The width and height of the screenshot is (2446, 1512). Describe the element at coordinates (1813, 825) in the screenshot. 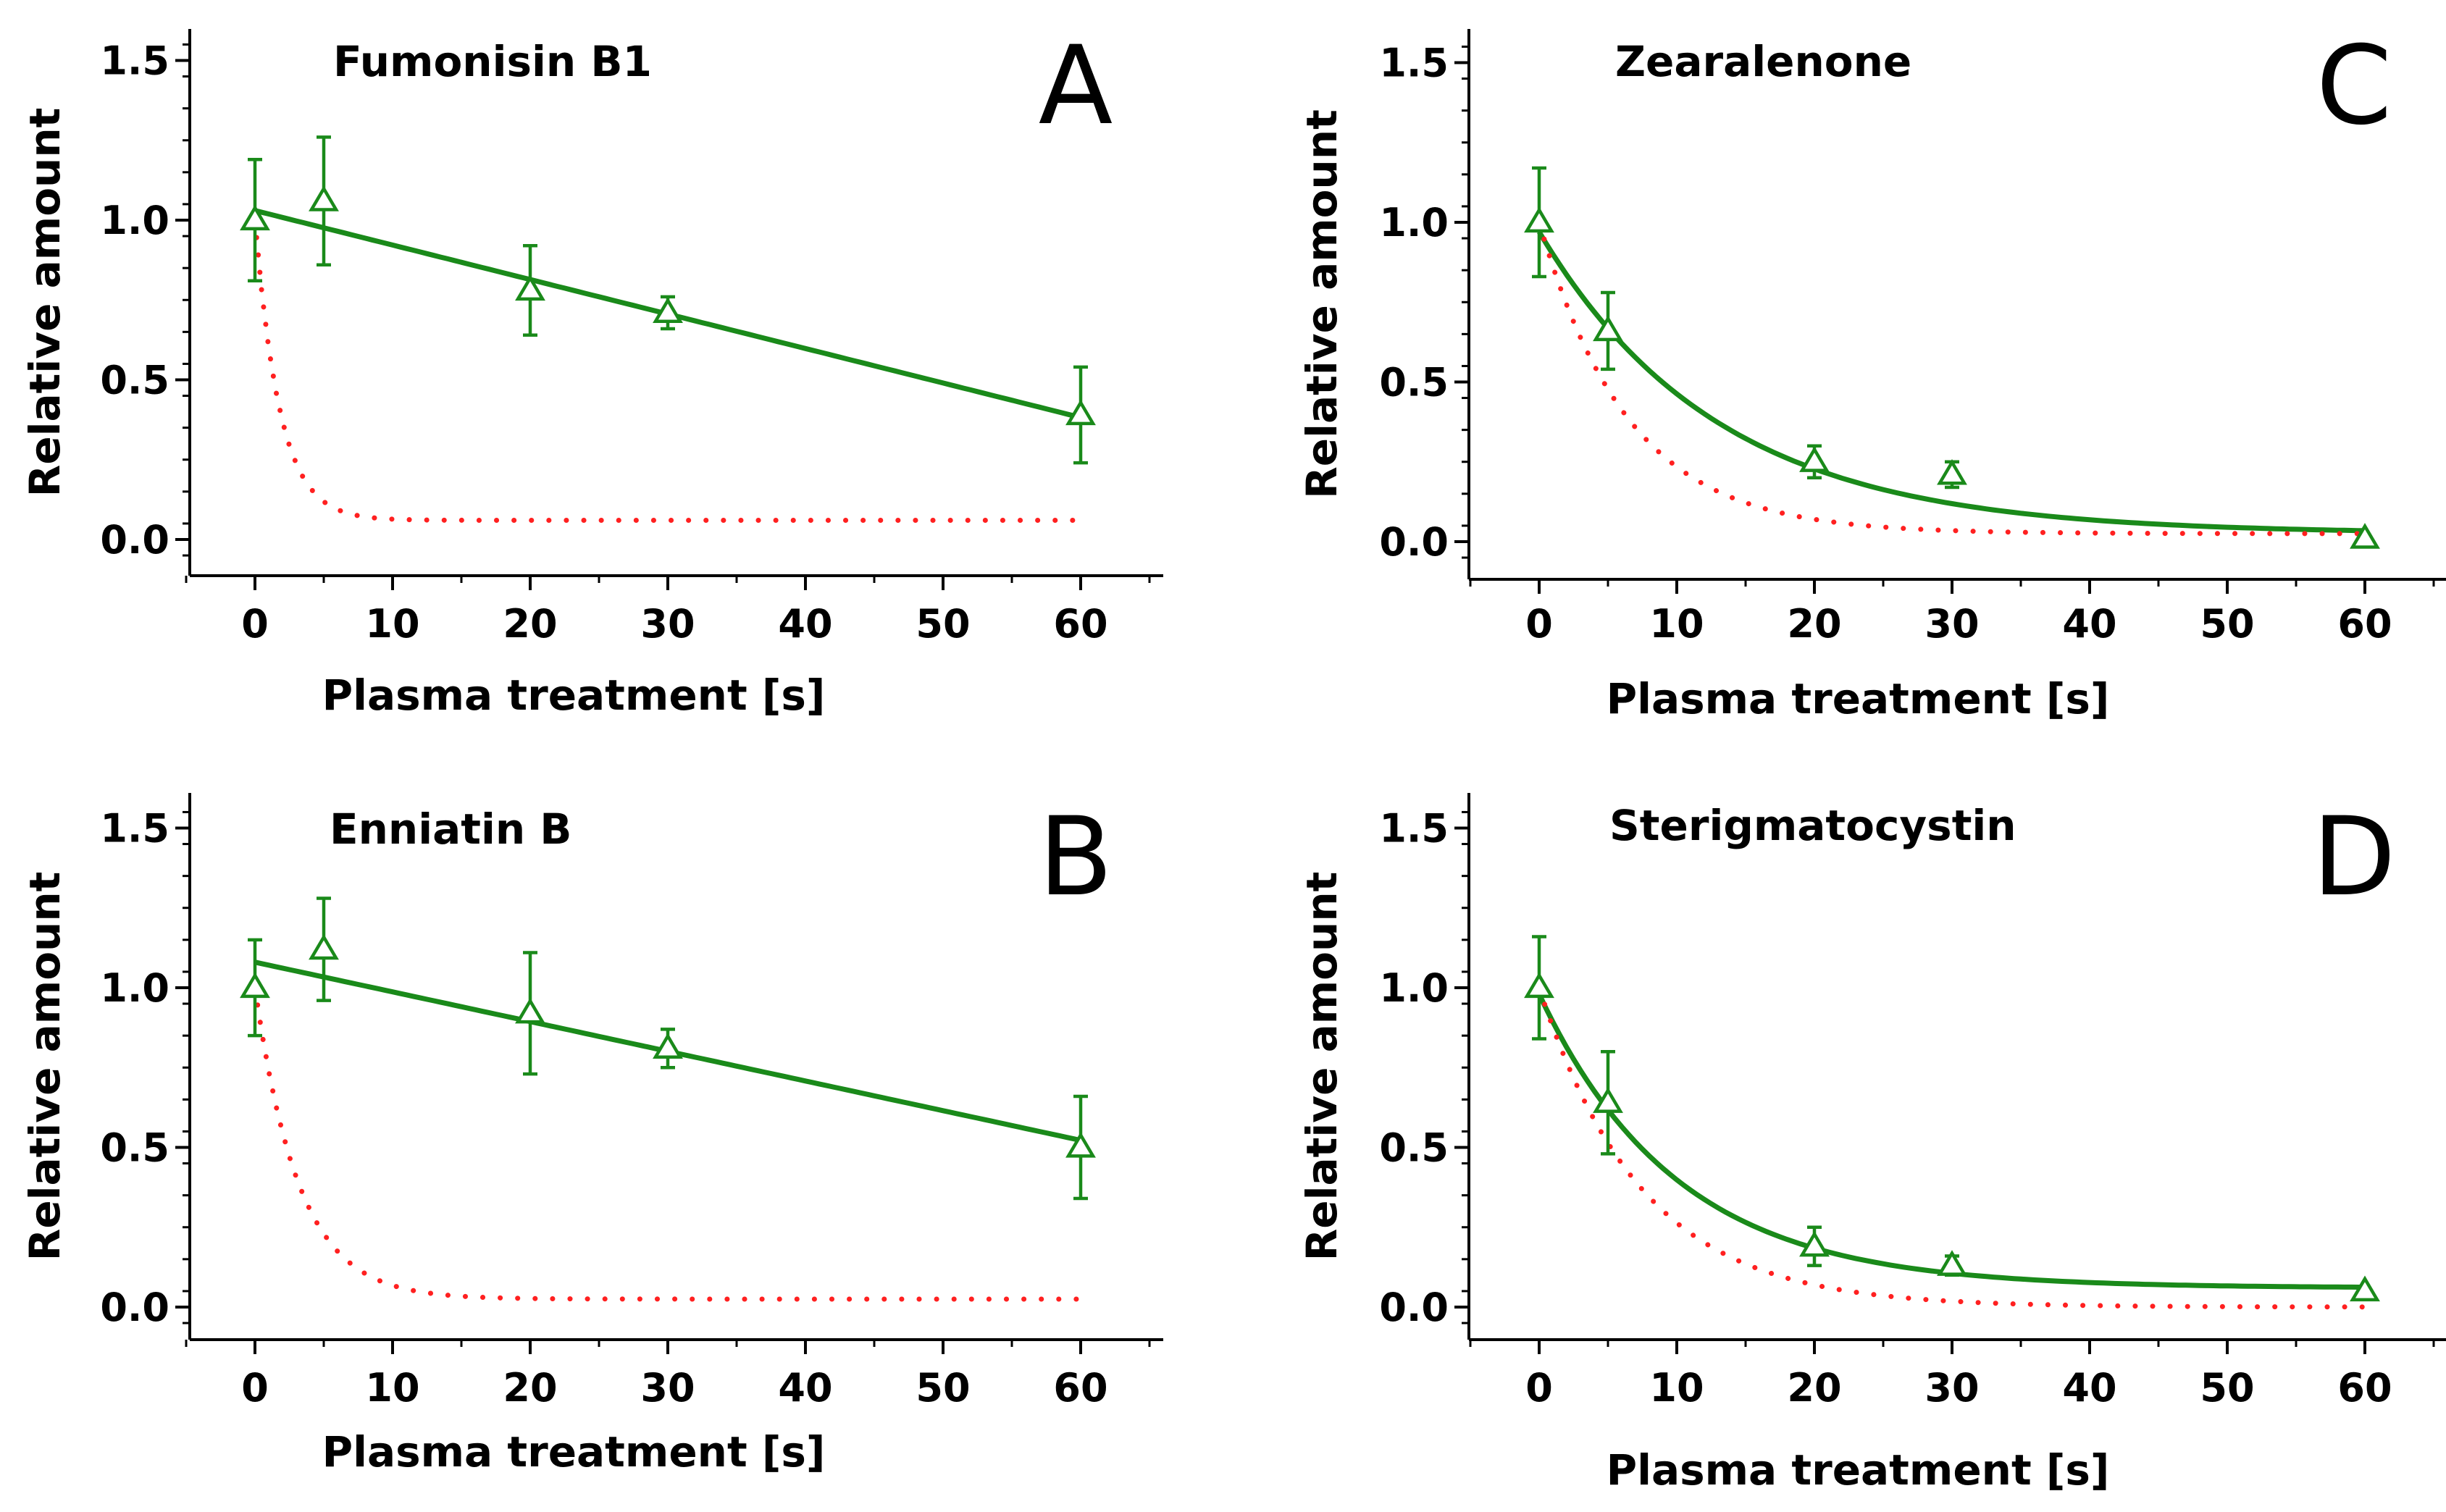

I see `chart-title: Sterigmatocystin` at that location.